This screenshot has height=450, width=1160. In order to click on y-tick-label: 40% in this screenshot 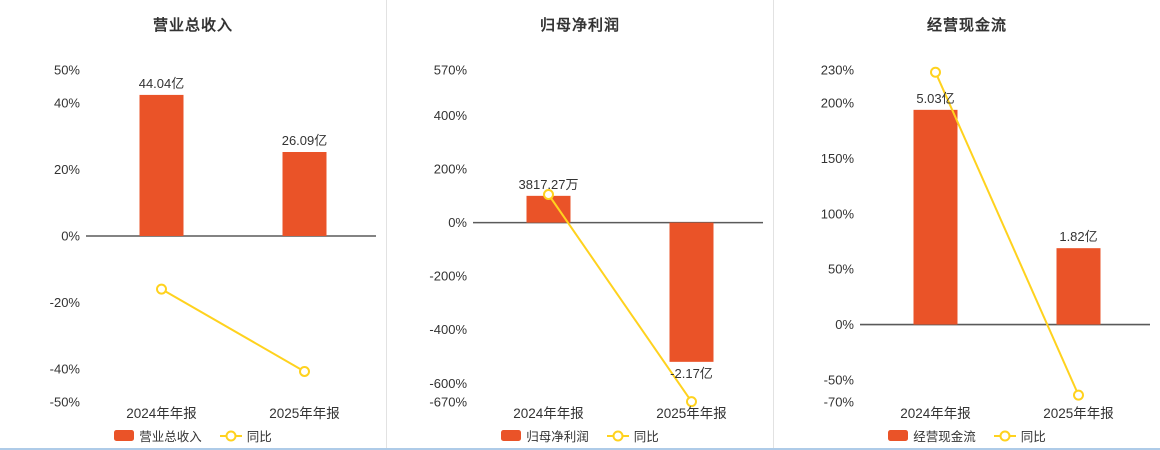, I will do `click(67, 103)`.